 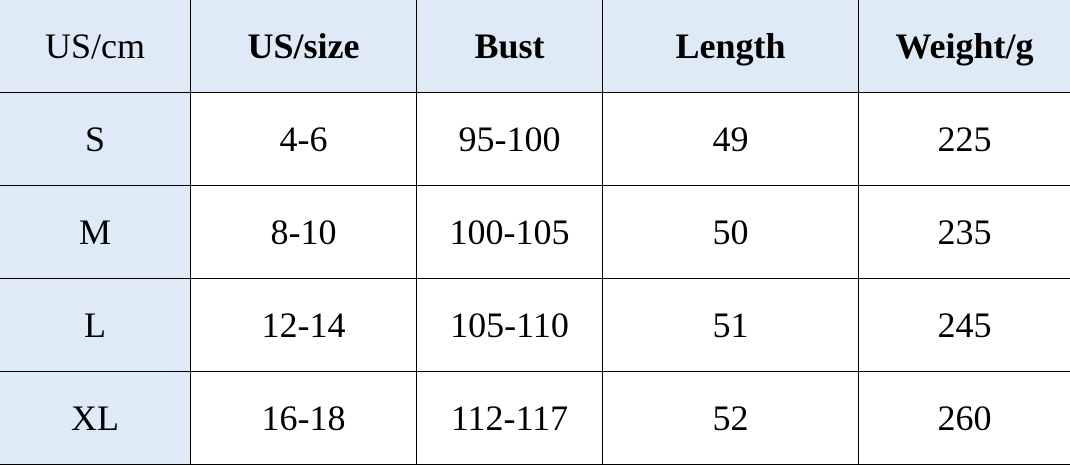 I want to click on weight-cell: 245, so click(x=964, y=325).